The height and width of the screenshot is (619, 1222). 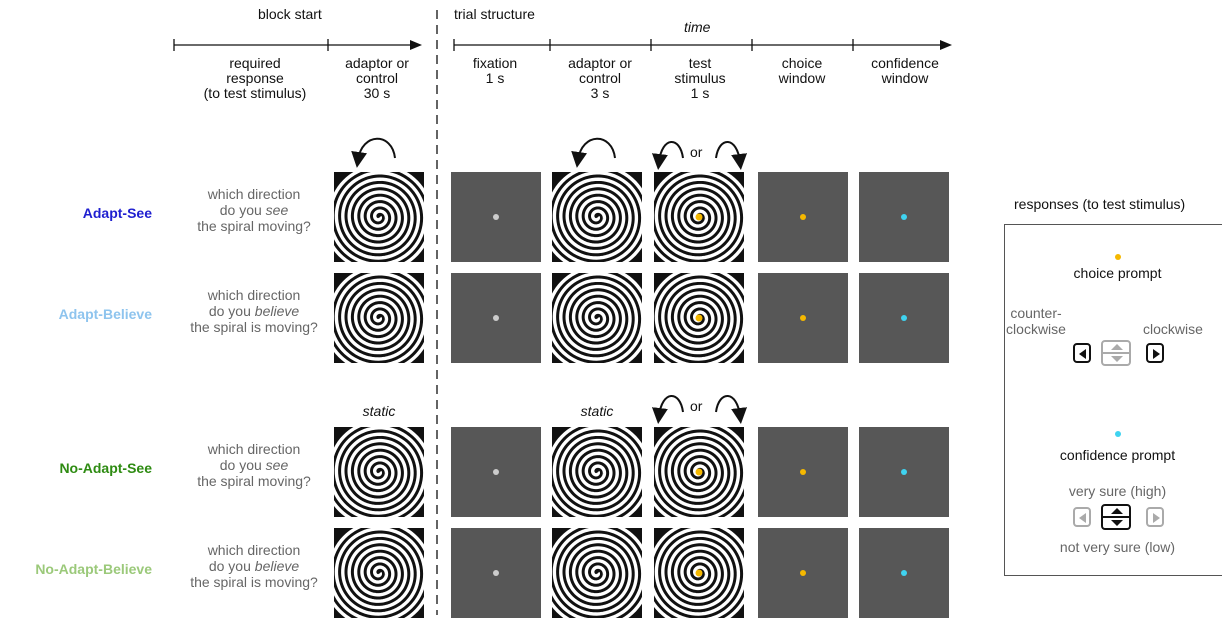 I want to click on up-down-key-inactive, so click(x=1116, y=353).